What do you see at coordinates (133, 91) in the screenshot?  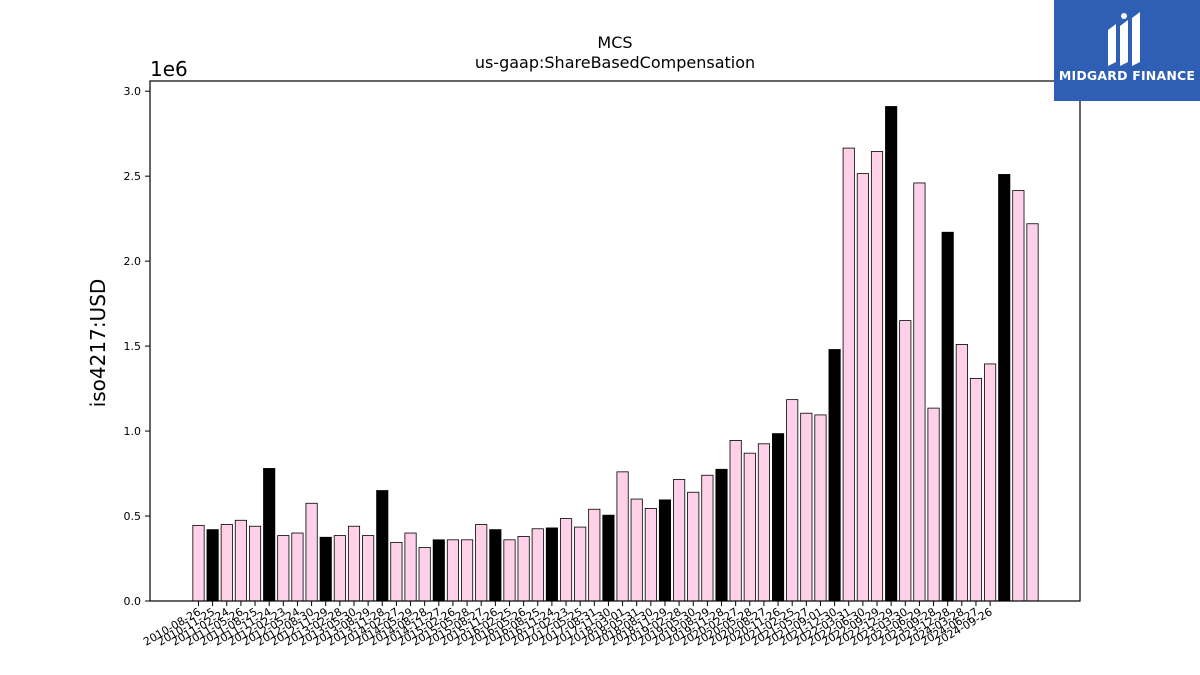 I see `y-tick-label: 3.0` at bounding box center [133, 91].